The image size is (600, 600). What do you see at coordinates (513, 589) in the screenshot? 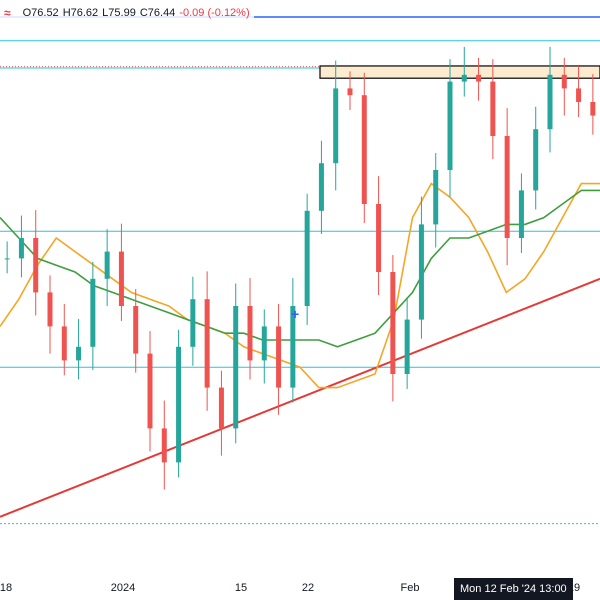
I see `crosshair-time-label: Mon 12 Feb '24 13:00` at bounding box center [513, 589].